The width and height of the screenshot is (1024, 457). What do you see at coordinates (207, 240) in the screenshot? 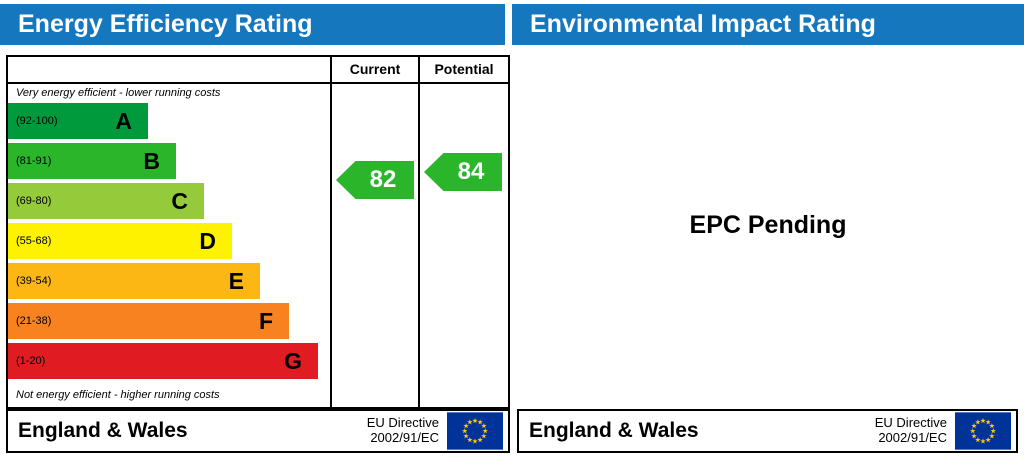
I see `band-letter: D` at bounding box center [207, 240].